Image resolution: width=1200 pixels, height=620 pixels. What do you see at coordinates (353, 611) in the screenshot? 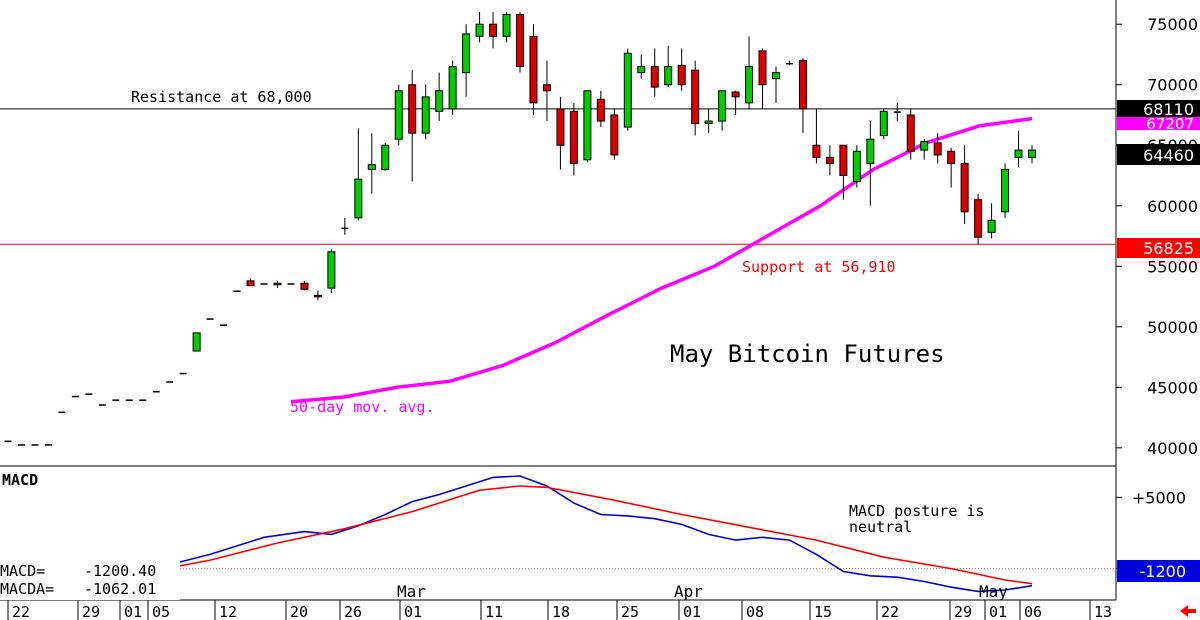
I see `date-axis-tick-label: 26` at bounding box center [353, 611].